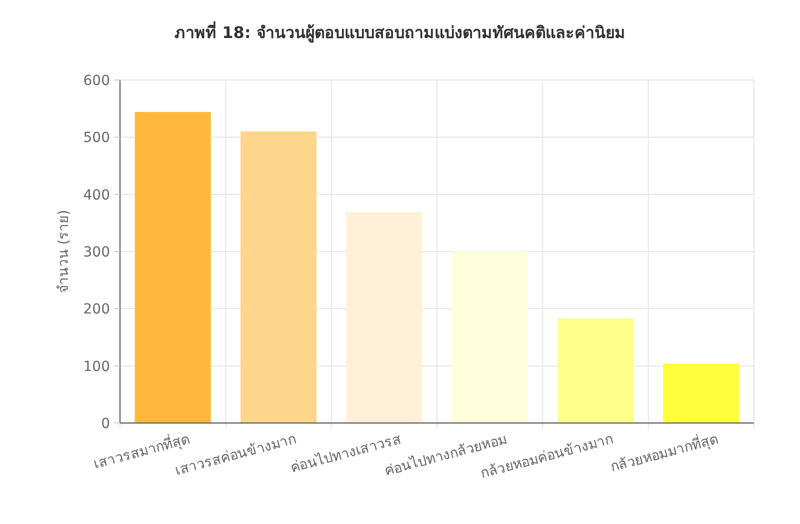 The height and width of the screenshot is (524, 800). Describe the element at coordinates (96, 81) in the screenshot. I see `y-tick-label: 600` at that location.